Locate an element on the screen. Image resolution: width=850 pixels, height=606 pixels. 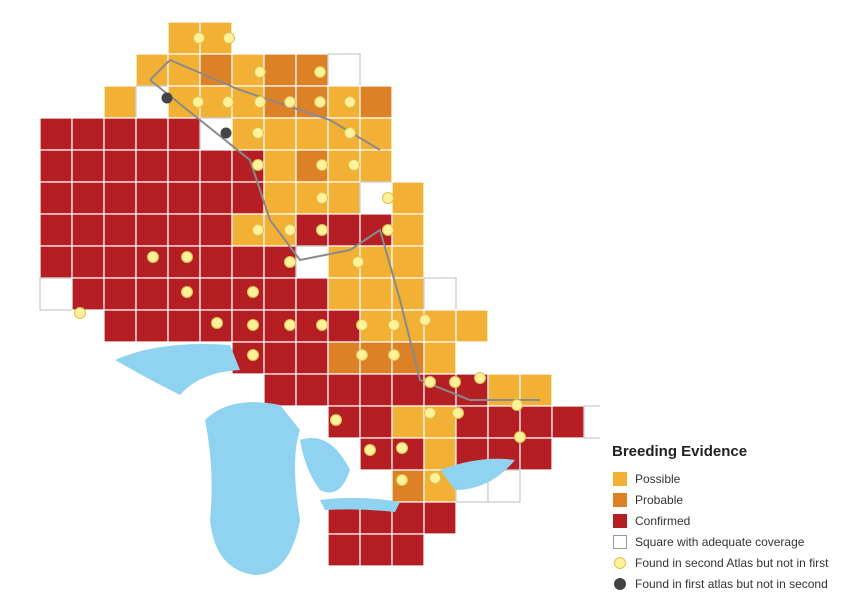
legend-item: Probable is located at coordinates (648, 500).